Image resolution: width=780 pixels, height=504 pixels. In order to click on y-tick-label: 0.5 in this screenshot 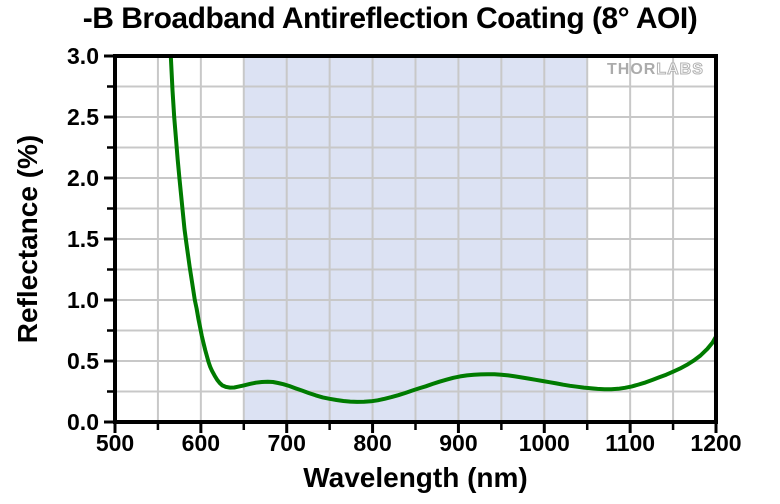, I will do `click(83, 361)`.